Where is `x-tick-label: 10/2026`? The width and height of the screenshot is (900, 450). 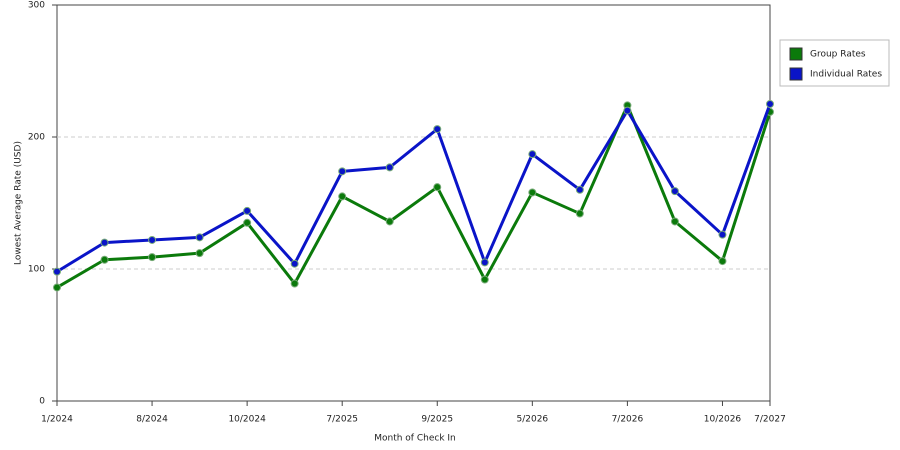 x-tick-label: 10/2026 is located at coordinates (723, 420).